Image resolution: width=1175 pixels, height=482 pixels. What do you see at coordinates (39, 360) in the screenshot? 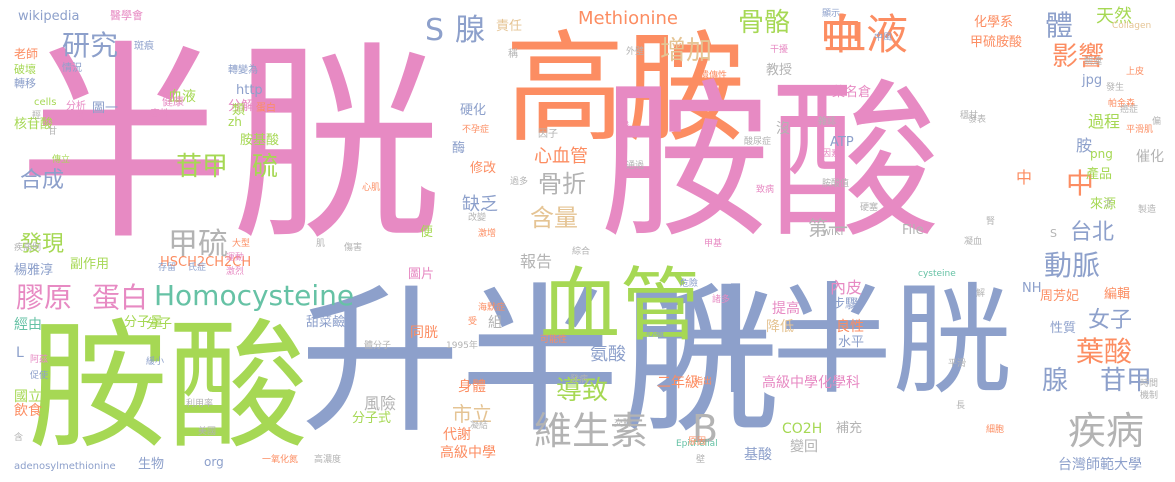
I see `word: 阿茲` at bounding box center [39, 360].